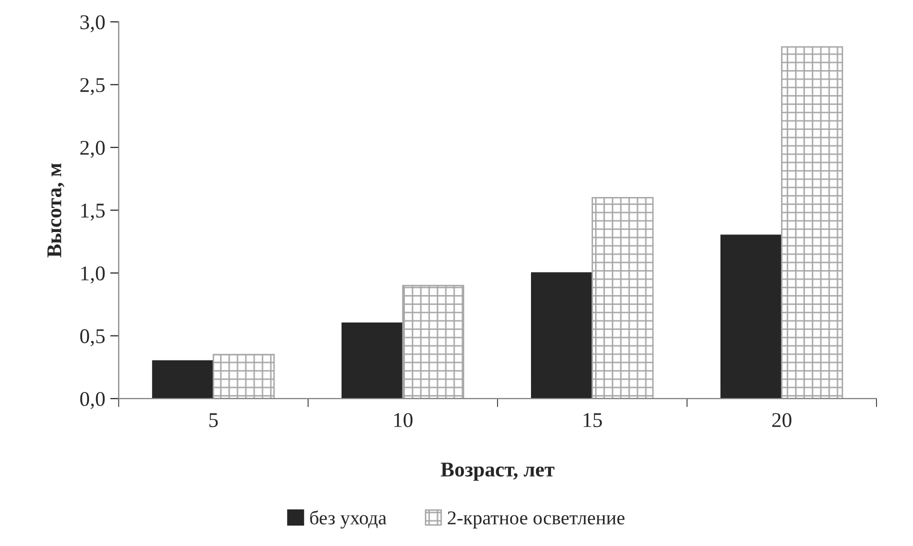  Describe the element at coordinates (497, 471) in the screenshot. I see `x-axis-title: Возраст, лет` at that location.